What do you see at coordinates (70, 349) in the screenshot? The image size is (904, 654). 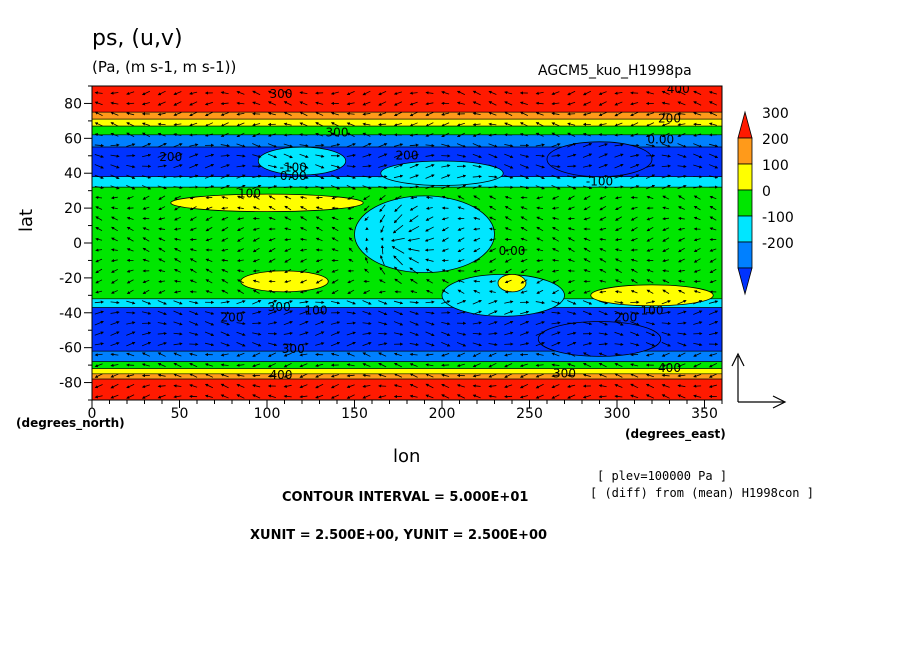 I see `y-tick-label--60: -60` at bounding box center [70, 349].